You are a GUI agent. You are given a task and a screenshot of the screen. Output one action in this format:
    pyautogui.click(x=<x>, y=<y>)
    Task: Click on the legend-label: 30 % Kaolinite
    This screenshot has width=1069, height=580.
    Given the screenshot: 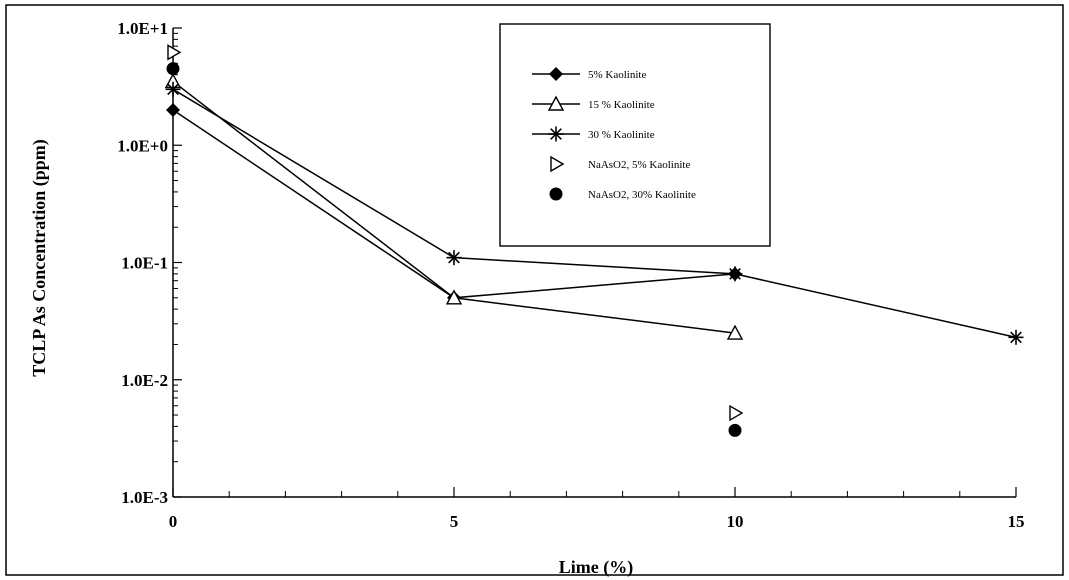 What is the action you would take?
    pyautogui.click(x=621, y=135)
    